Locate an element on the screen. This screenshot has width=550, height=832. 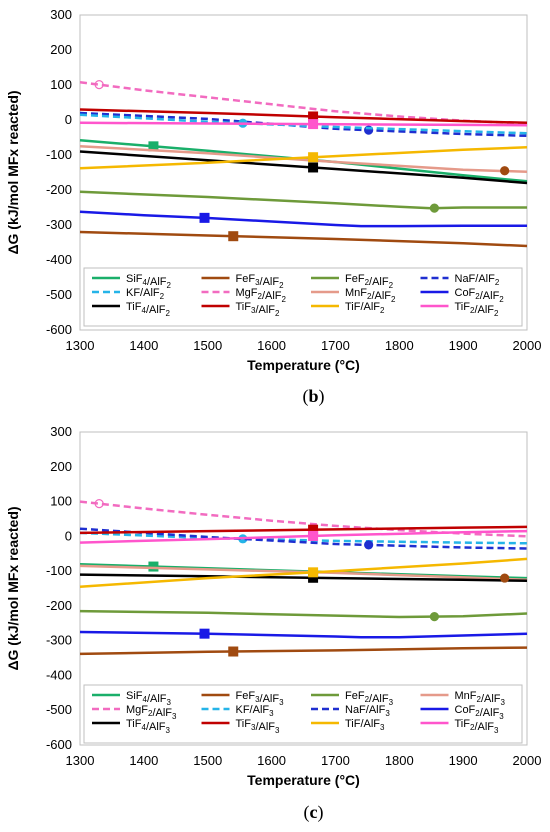
legend-label-part: FeF is located at coordinates (355, 696).